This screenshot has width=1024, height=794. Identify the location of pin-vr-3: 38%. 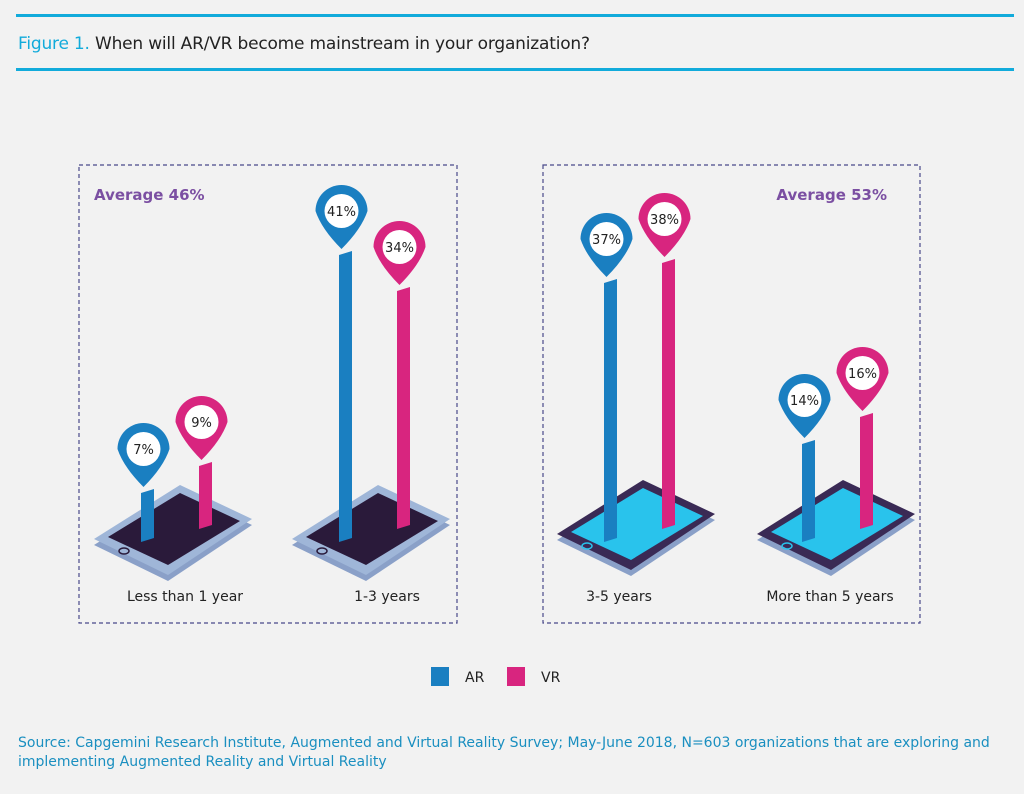
(664, 225).